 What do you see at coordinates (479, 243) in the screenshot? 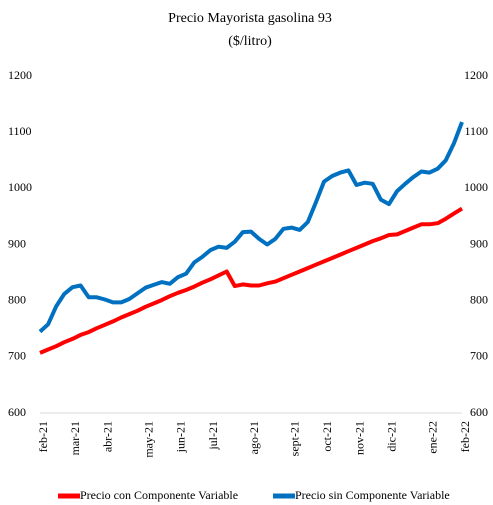
I see `y2-tick-label: 900` at bounding box center [479, 243].